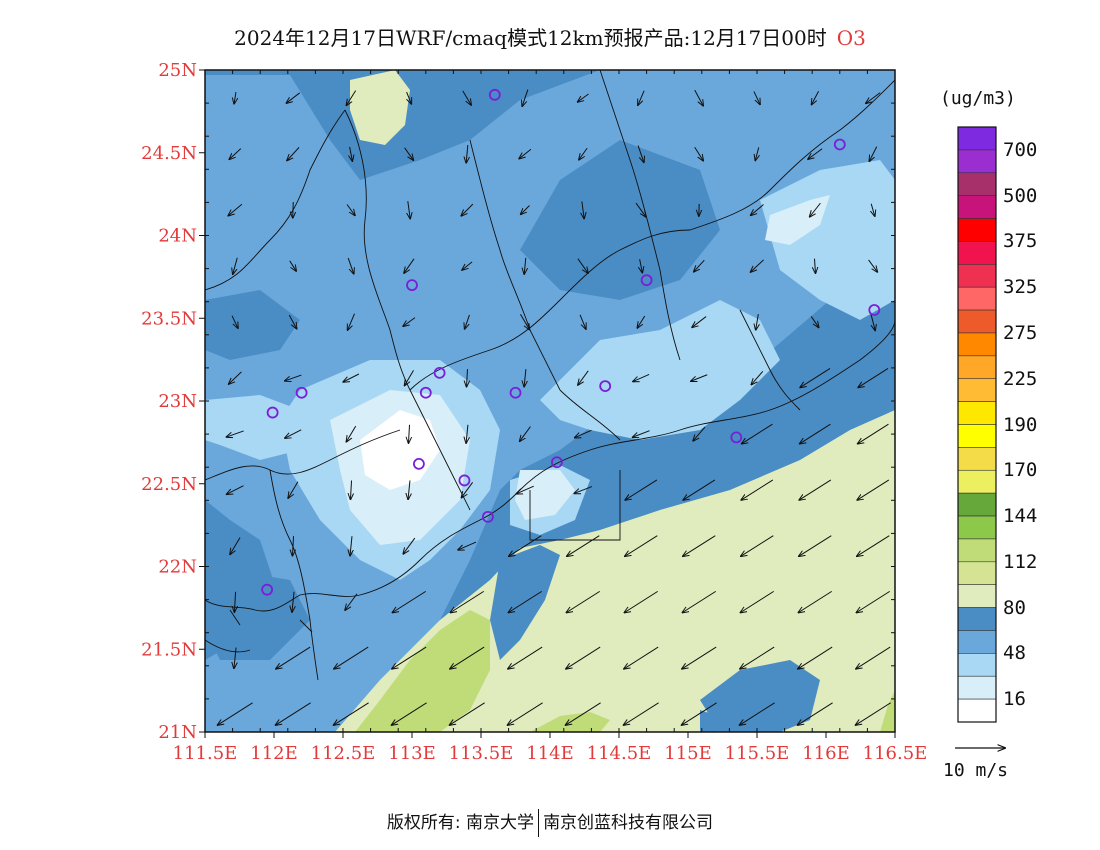  What do you see at coordinates (550, 753) in the screenshot?
I see `lon-label: 114E` at bounding box center [550, 753].